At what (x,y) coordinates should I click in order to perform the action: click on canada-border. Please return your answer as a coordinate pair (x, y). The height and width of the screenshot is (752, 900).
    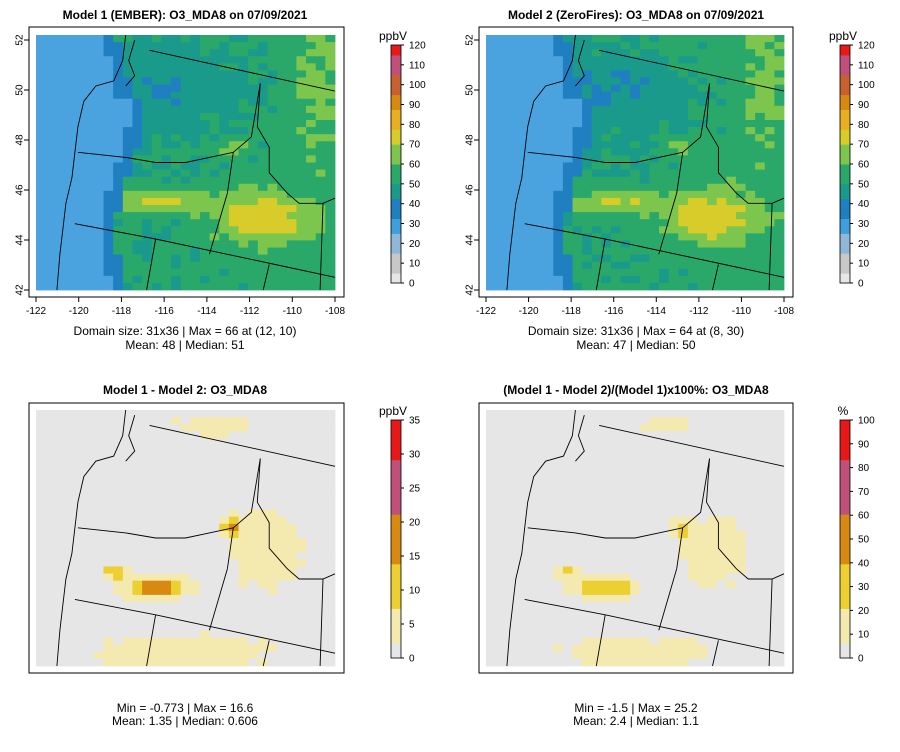
    Looking at the image, I should click on (242, 70).